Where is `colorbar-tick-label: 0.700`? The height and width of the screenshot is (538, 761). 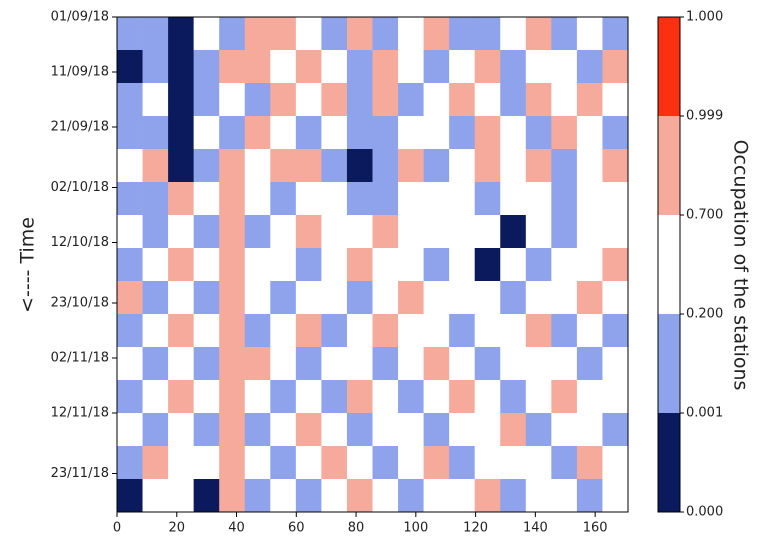
colorbar-tick-label: 0.700 is located at coordinates (704, 215).